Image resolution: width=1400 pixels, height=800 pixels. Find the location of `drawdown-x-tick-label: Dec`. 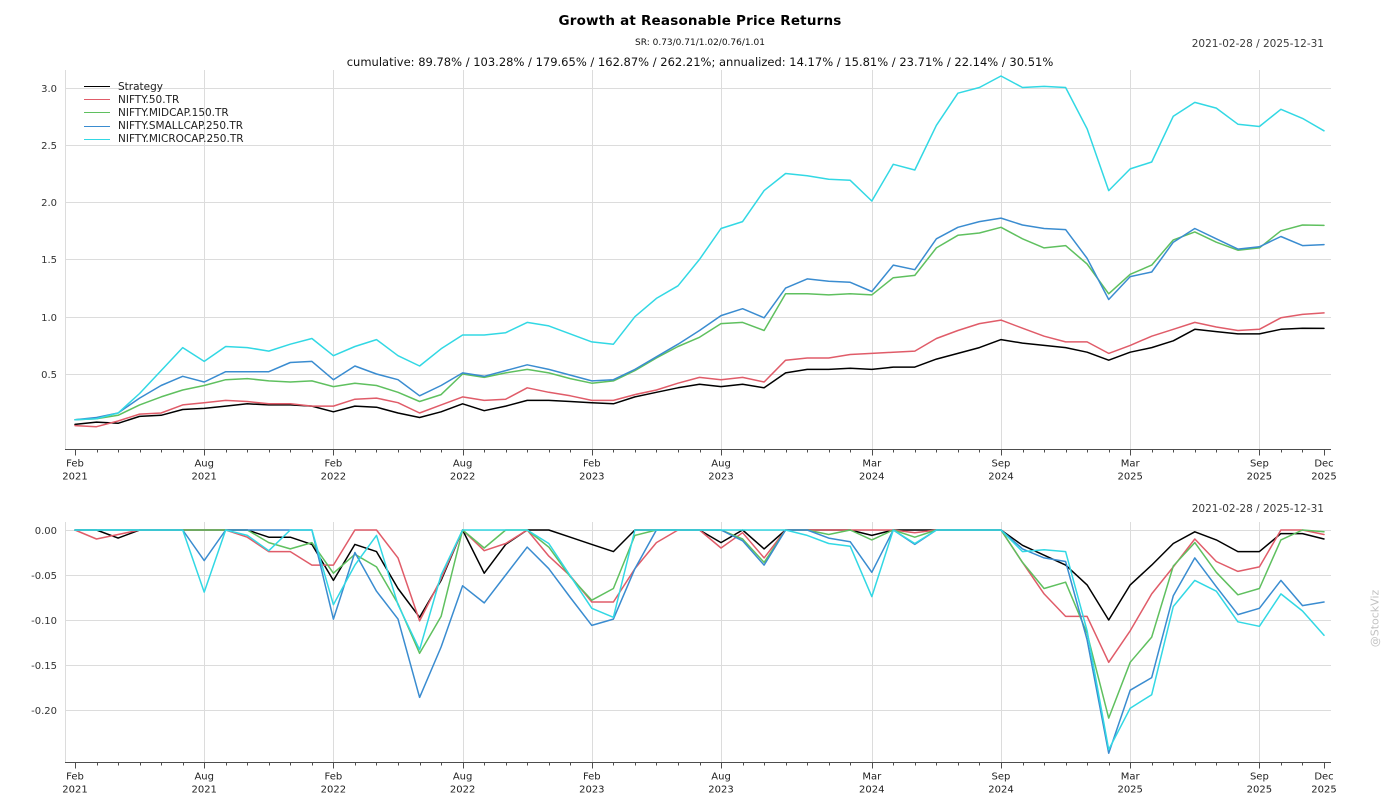

drawdown-x-tick-label: Dec is located at coordinates (1323, 777).